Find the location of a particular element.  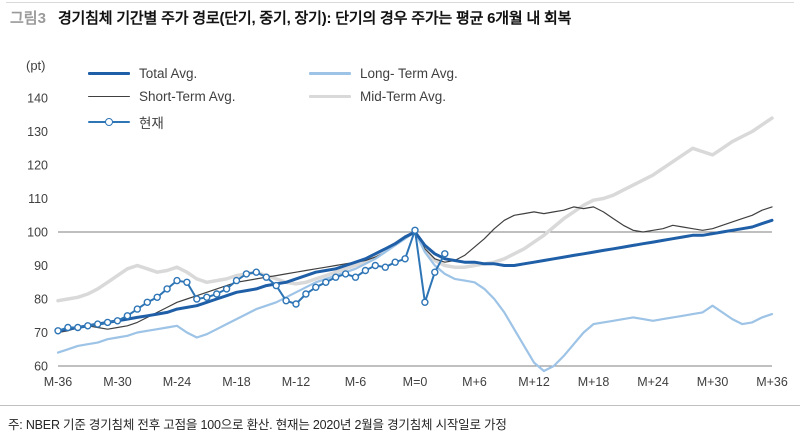

x-tick-label: M-18 is located at coordinates (236, 382).